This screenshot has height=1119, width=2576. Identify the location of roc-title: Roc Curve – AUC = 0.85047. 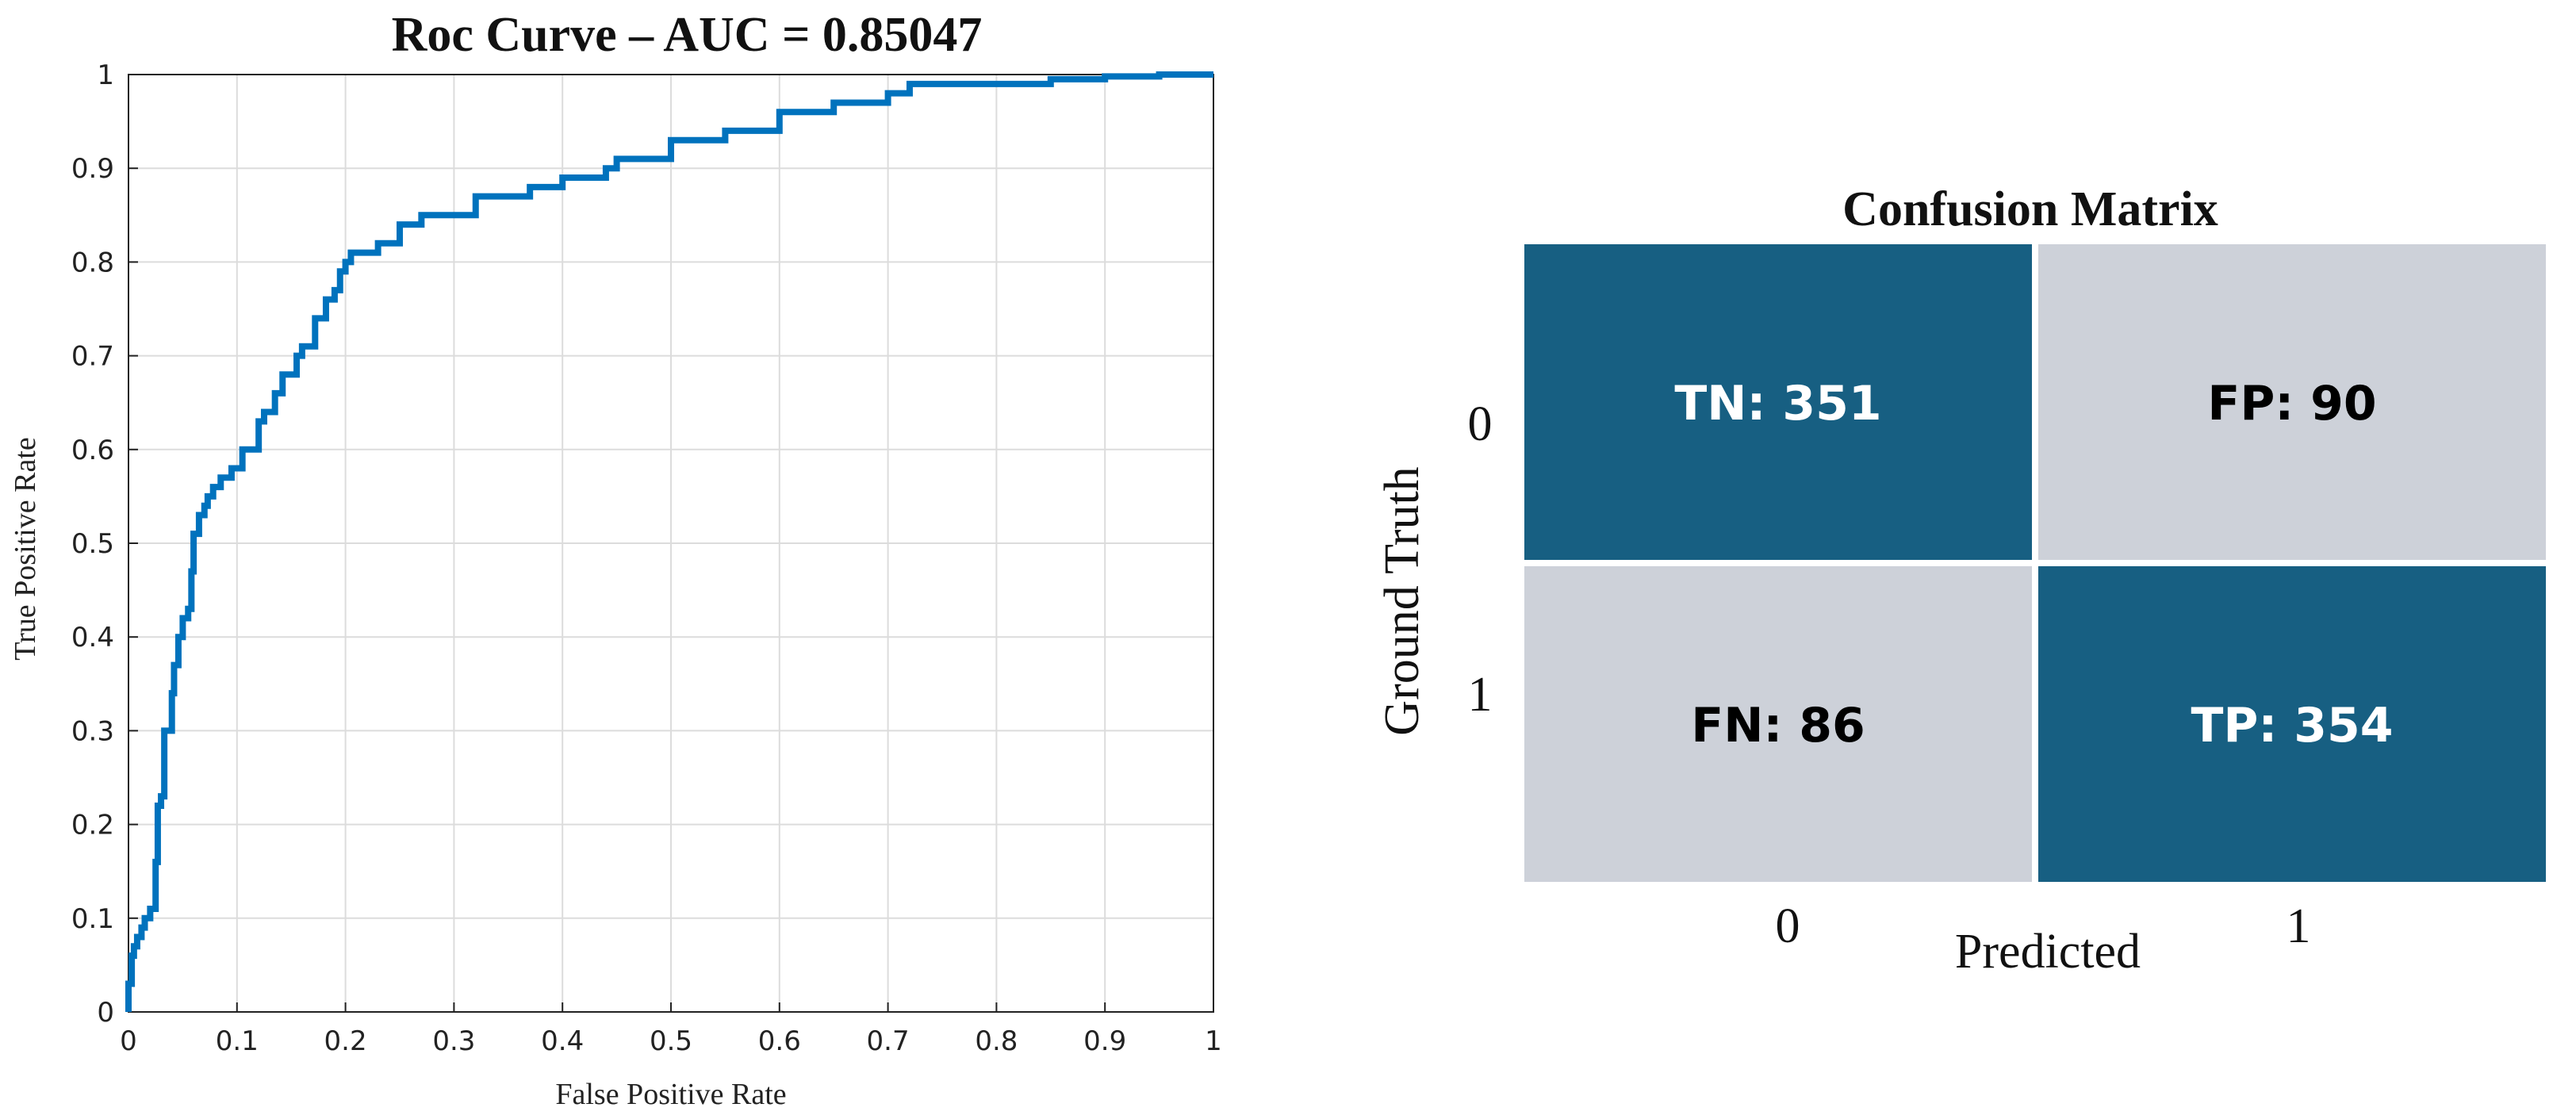
(687, 35).